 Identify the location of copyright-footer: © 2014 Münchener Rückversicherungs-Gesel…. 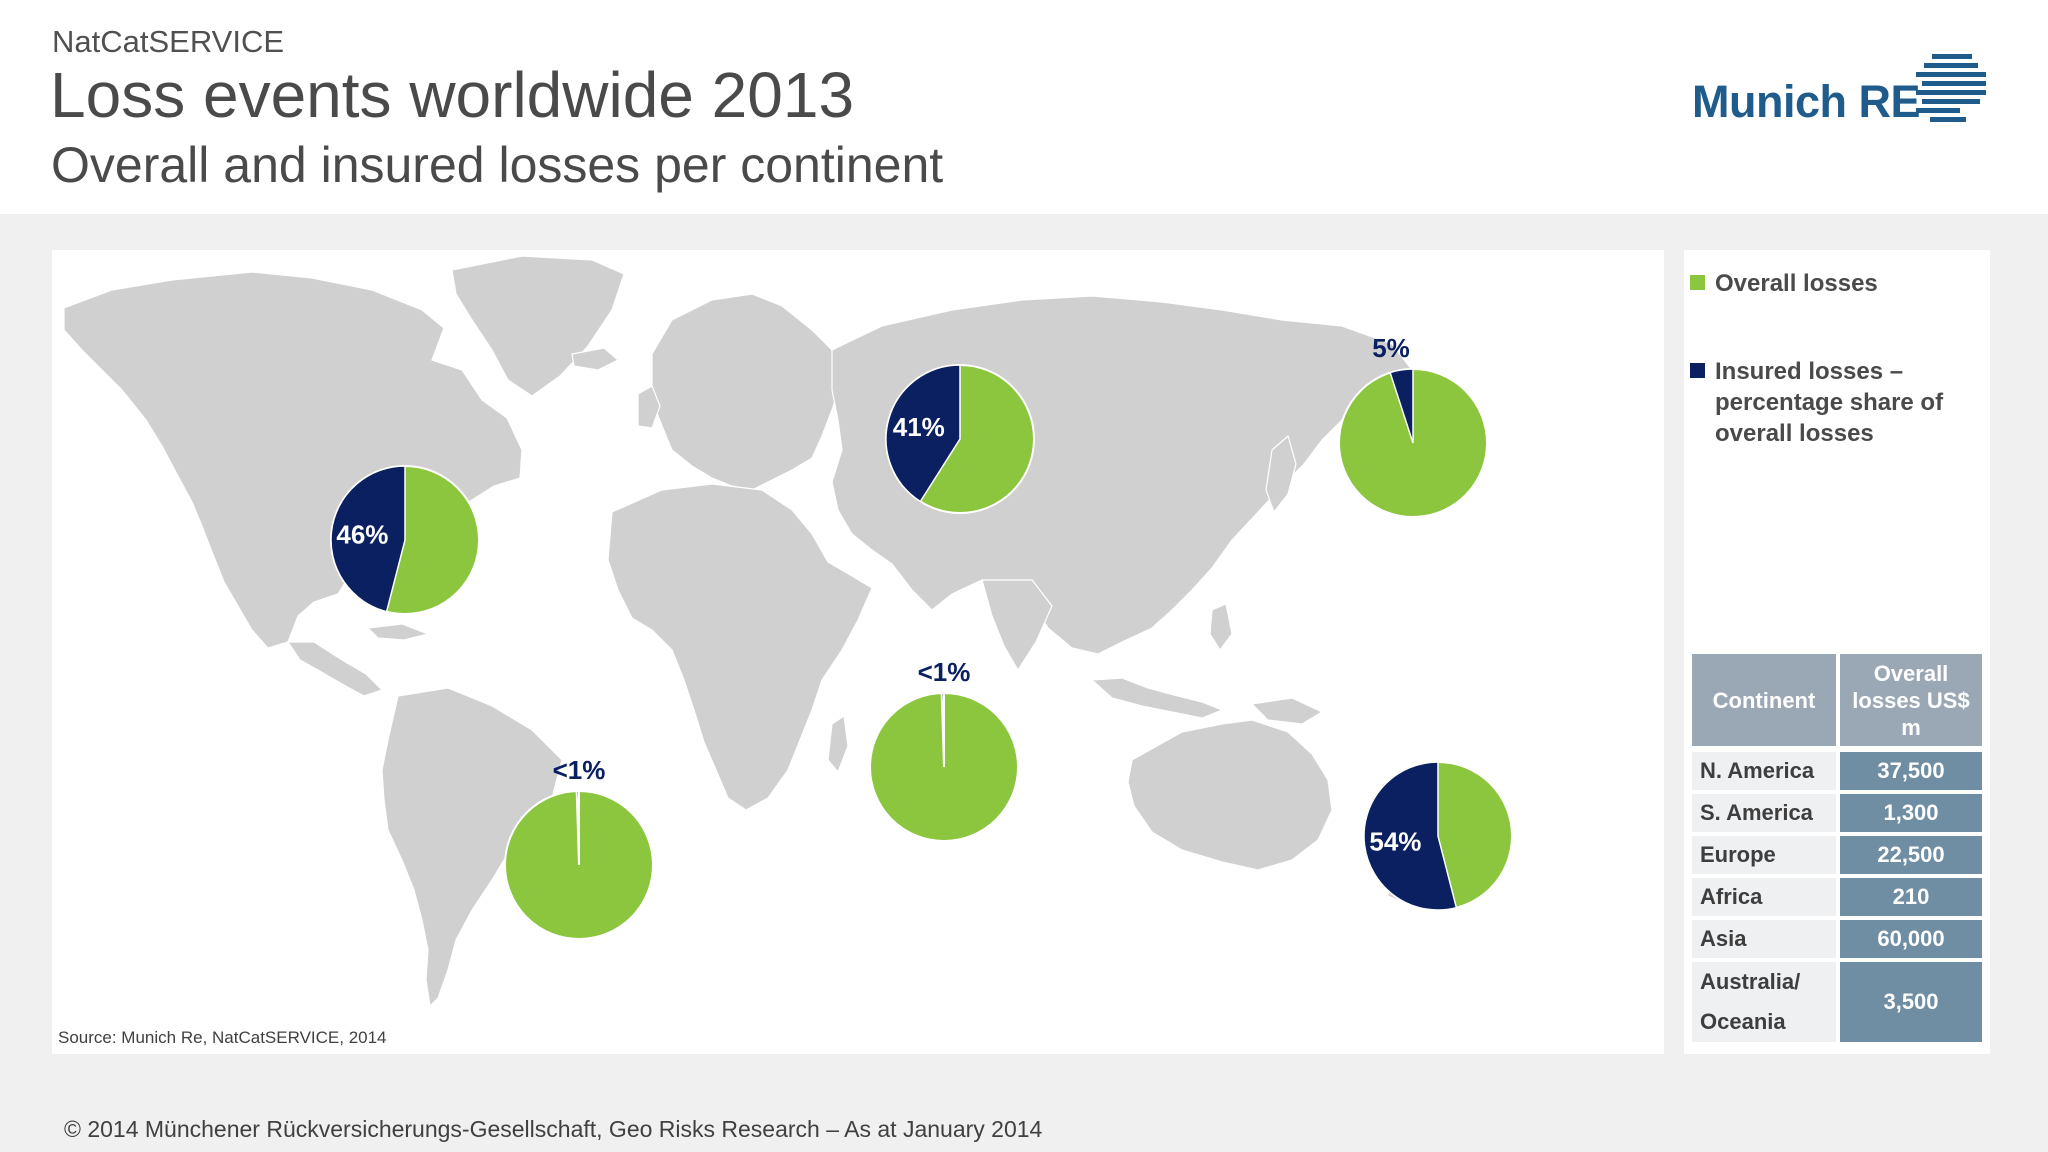
(553, 1129).